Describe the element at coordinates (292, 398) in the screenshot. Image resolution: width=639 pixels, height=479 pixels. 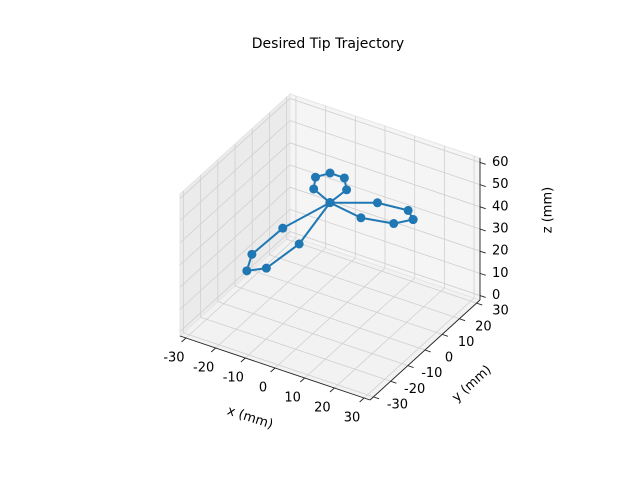
I see `x-tick-label: 10` at that location.